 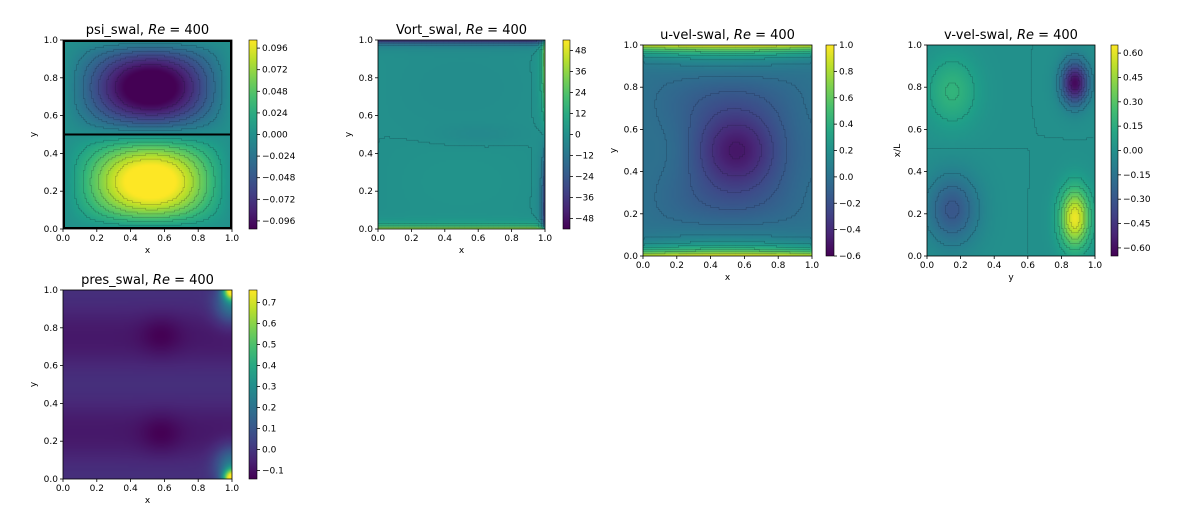 I want to click on pres-xlabel: x, so click(x=148, y=501).